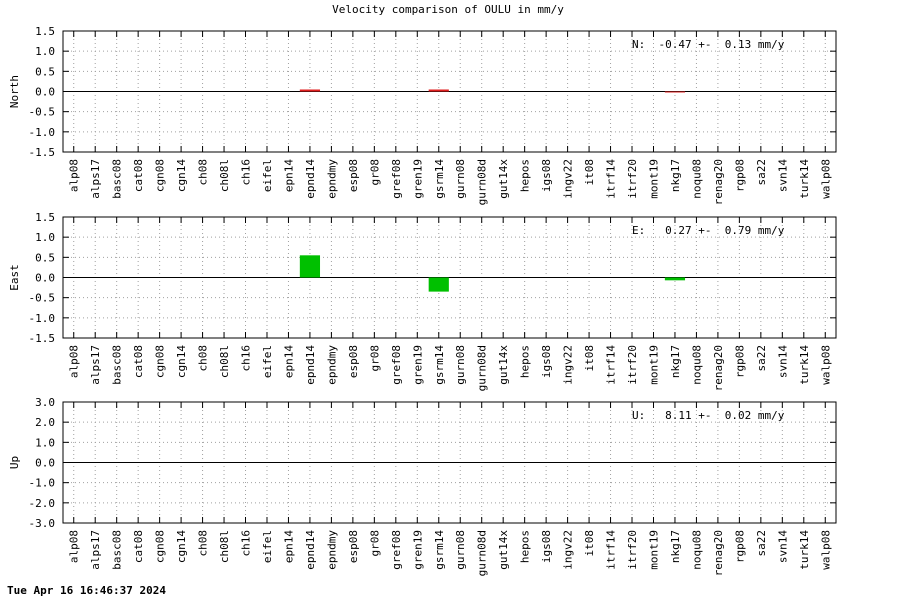 The width and height of the screenshot is (900, 600). What do you see at coordinates (708, 44) in the screenshot?
I see `annotation: N: -0.47 +- 0.13 mm/y` at bounding box center [708, 44].